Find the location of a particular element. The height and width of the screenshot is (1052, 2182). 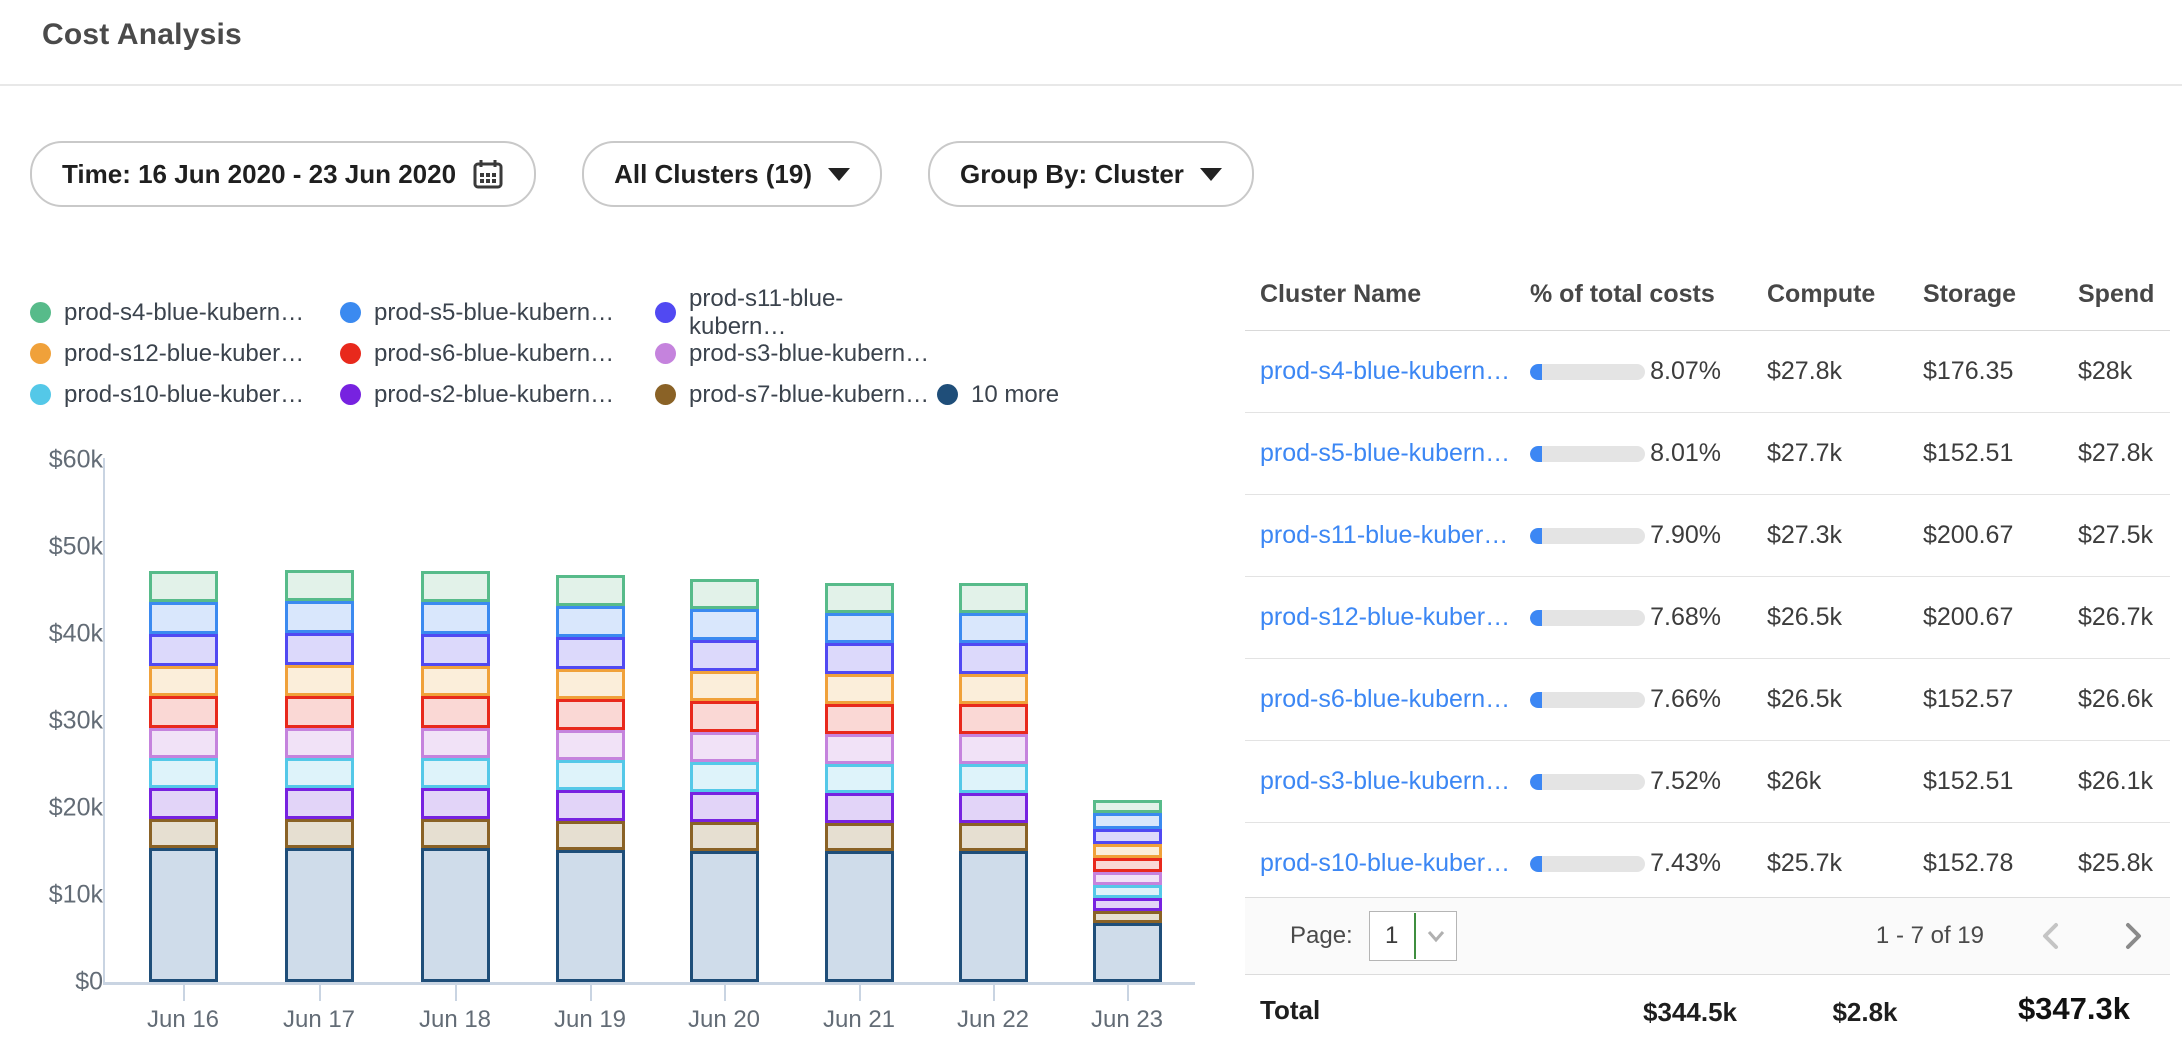

legend-item: 10 more is located at coordinates (998, 395).